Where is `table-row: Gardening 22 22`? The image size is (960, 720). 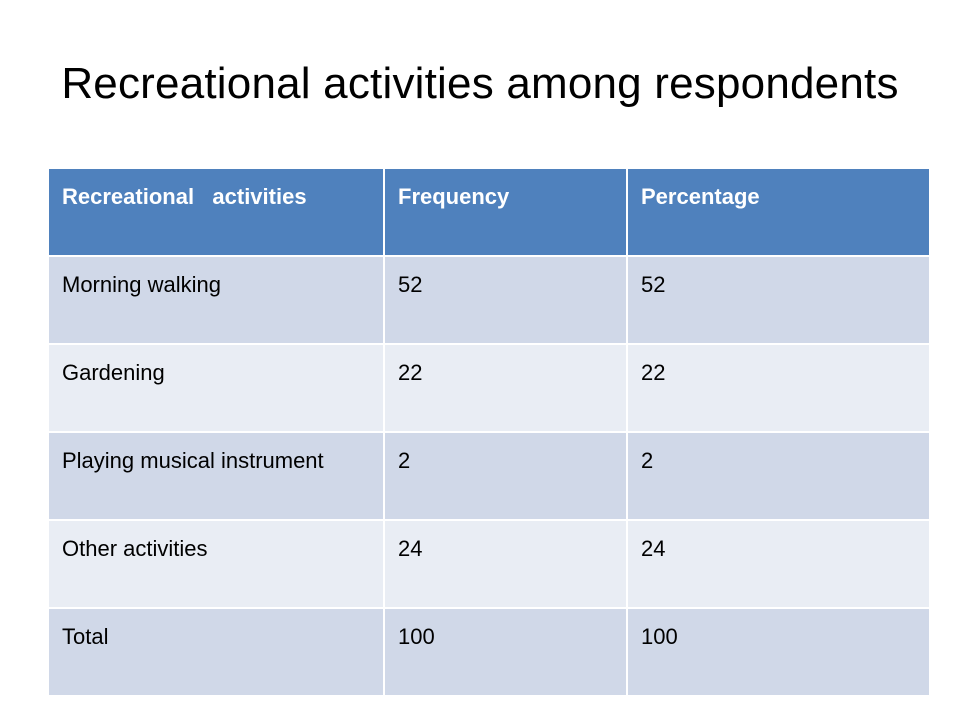
table-row: Gardening 22 22 is located at coordinates (489, 388).